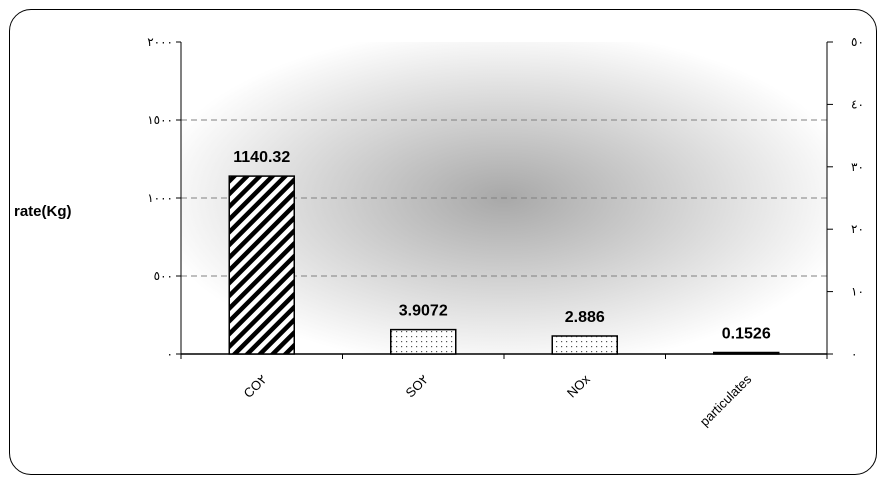 The width and height of the screenshot is (883, 480). What do you see at coordinates (160, 120) in the screenshot?
I see `left-tick-label: ١٥٠٠` at bounding box center [160, 120].